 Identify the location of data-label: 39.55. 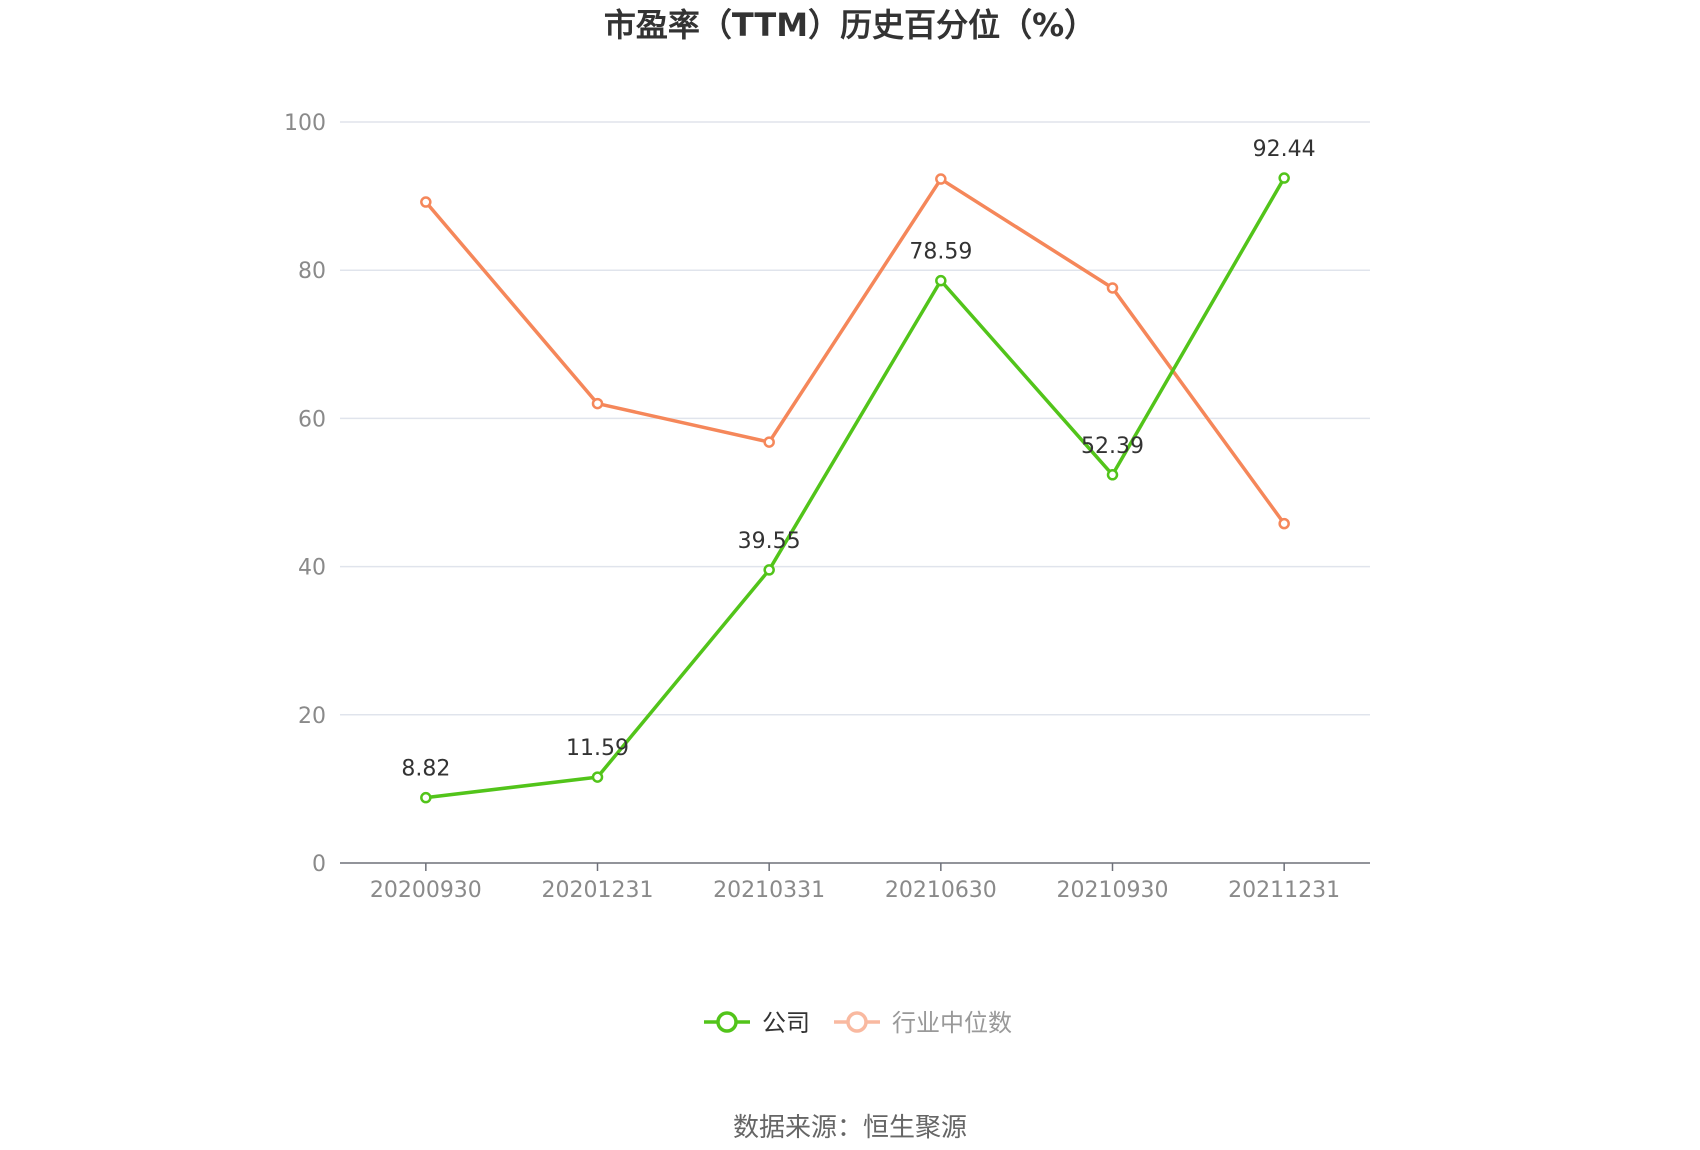
(769, 541).